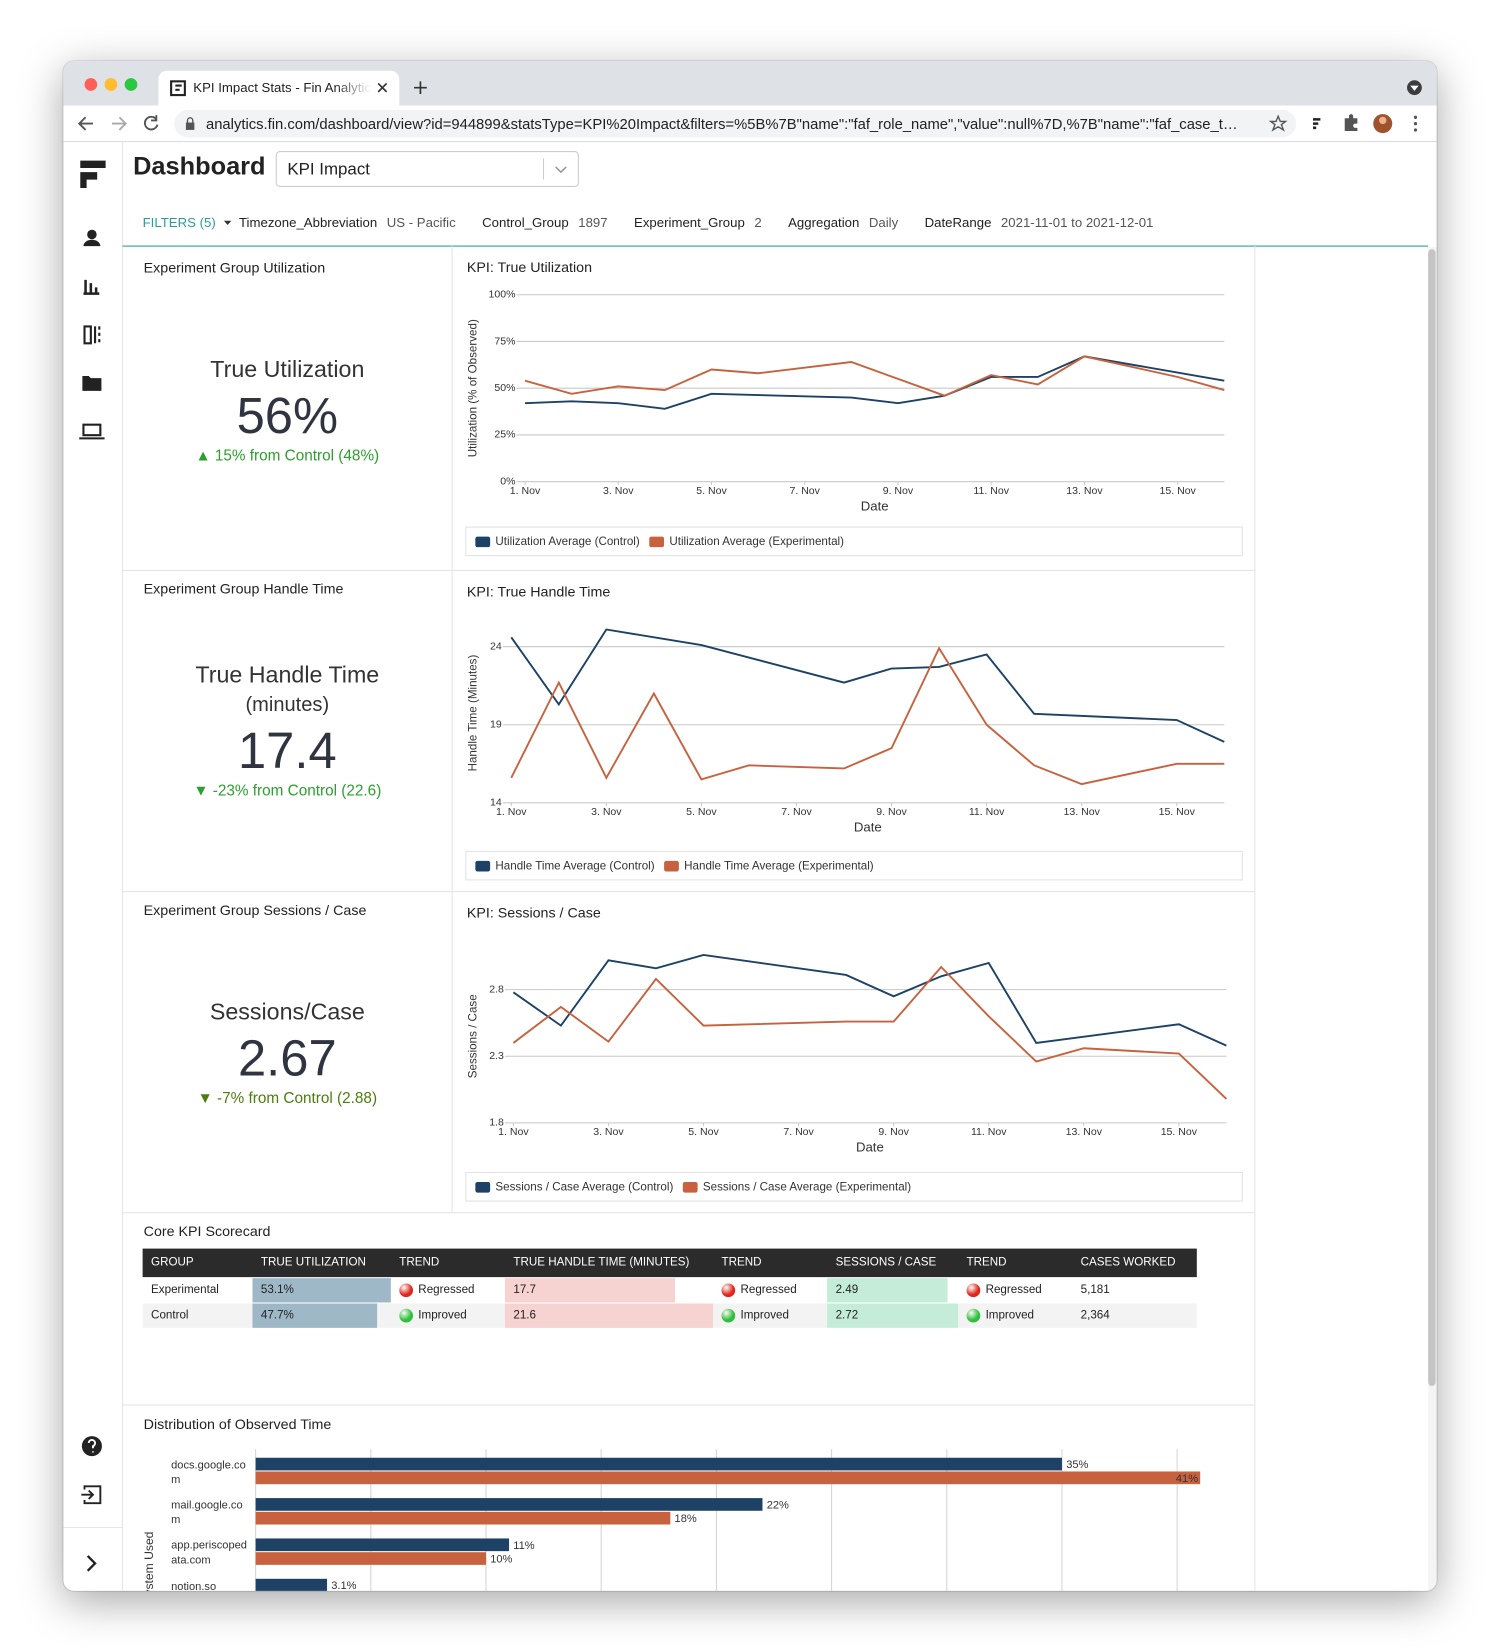 This screenshot has width=1500, height=1650. What do you see at coordinates (1095, 1315) in the screenshot?
I see `table-cell: 2,364` at bounding box center [1095, 1315].